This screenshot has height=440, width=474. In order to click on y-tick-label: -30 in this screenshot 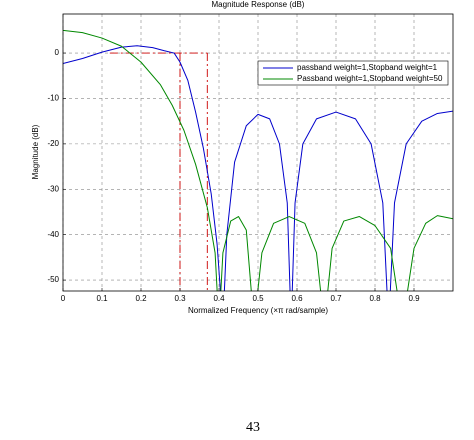, I will do `click(53, 188)`.